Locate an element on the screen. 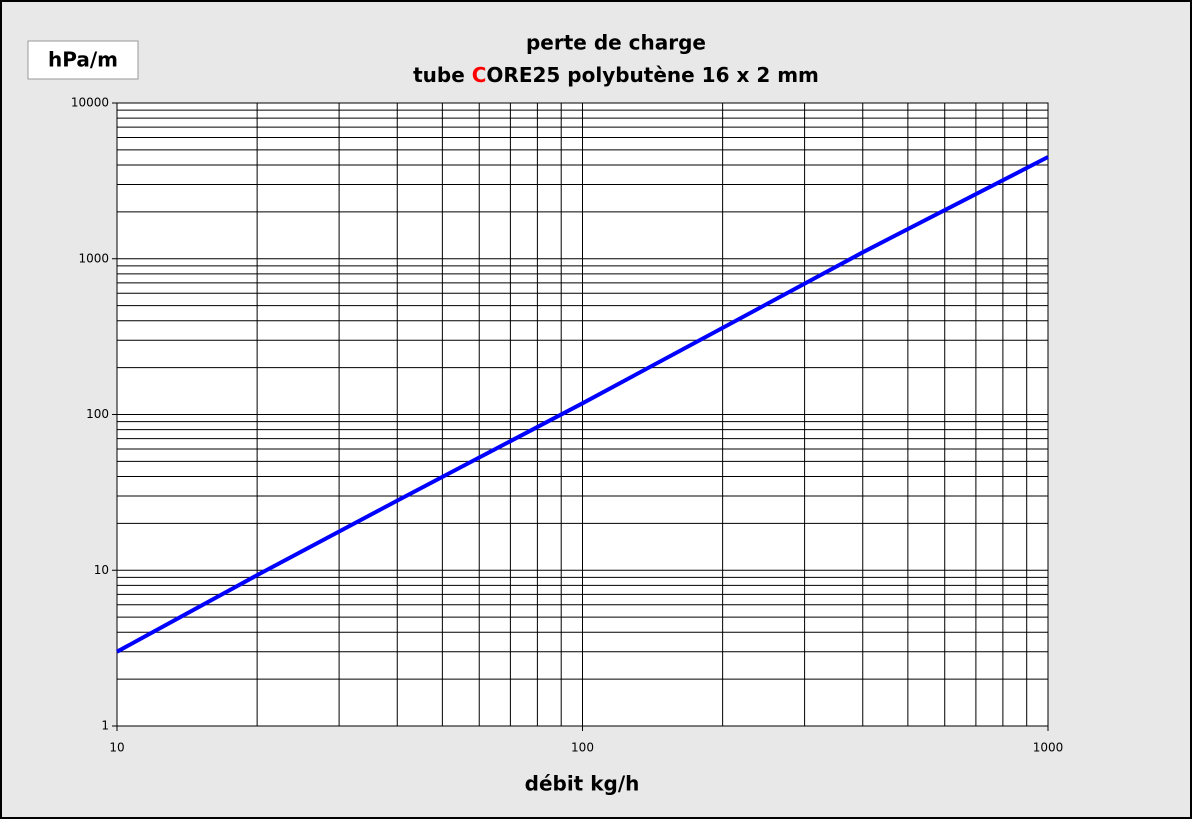 Image resolution: width=1192 pixels, height=819 pixels. y-label-box is located at coordinates (83, 60).